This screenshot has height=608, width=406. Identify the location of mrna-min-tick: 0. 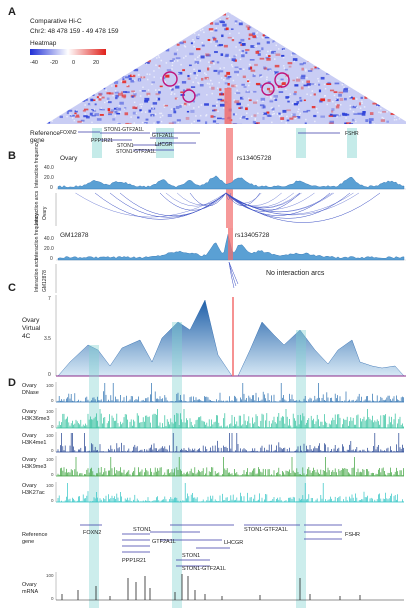
(52, 598).